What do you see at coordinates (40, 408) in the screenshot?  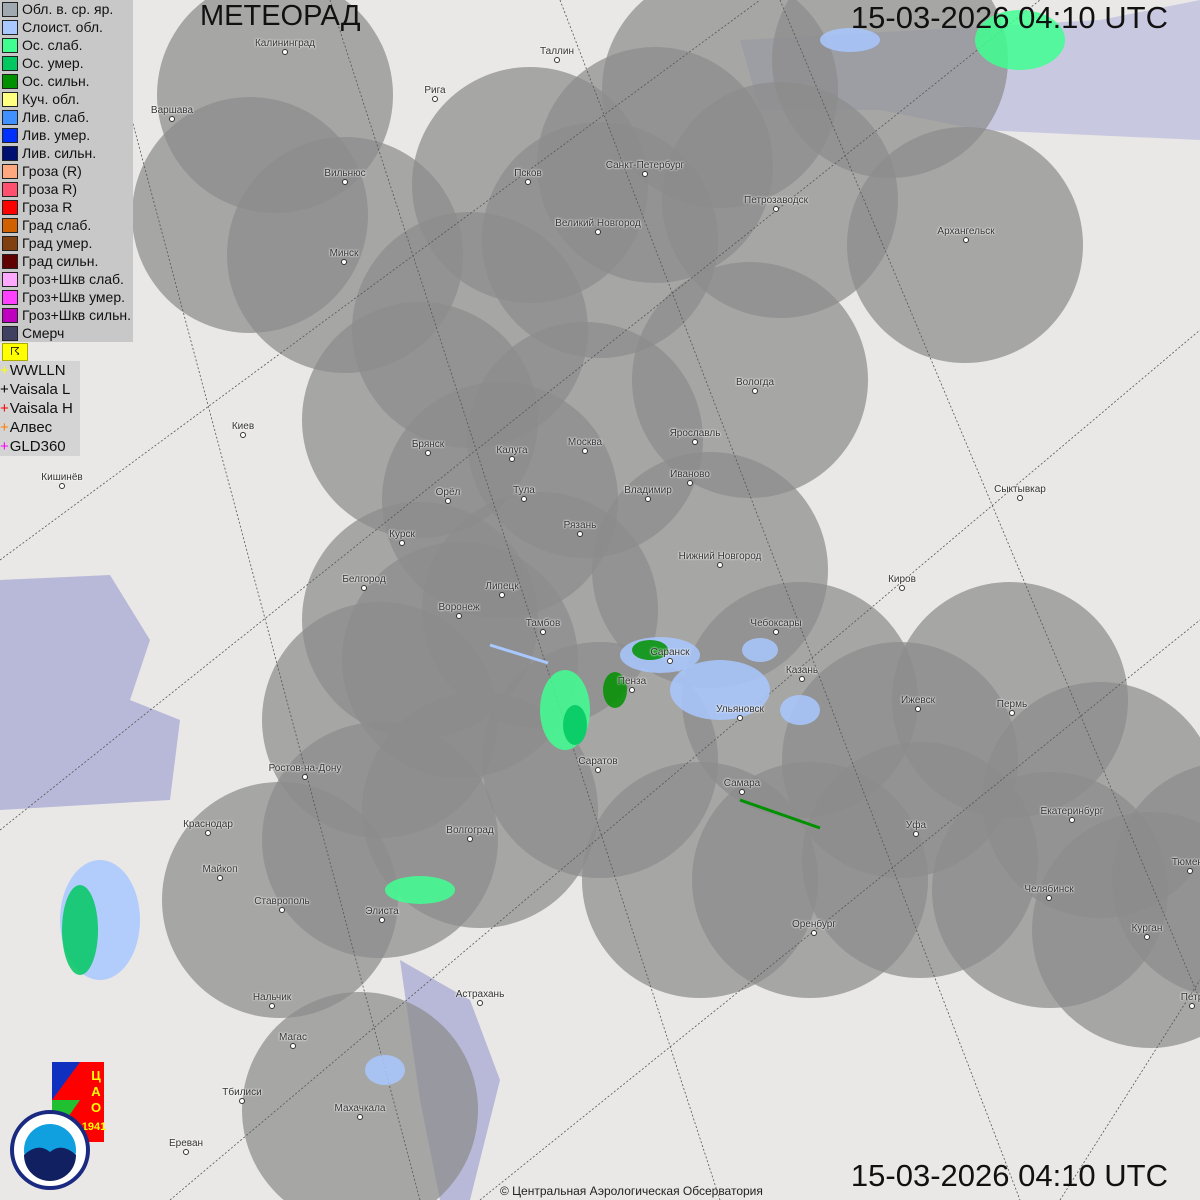 I see `lightning-network-item: +Vaisala H` at bounding box center [40, 408].